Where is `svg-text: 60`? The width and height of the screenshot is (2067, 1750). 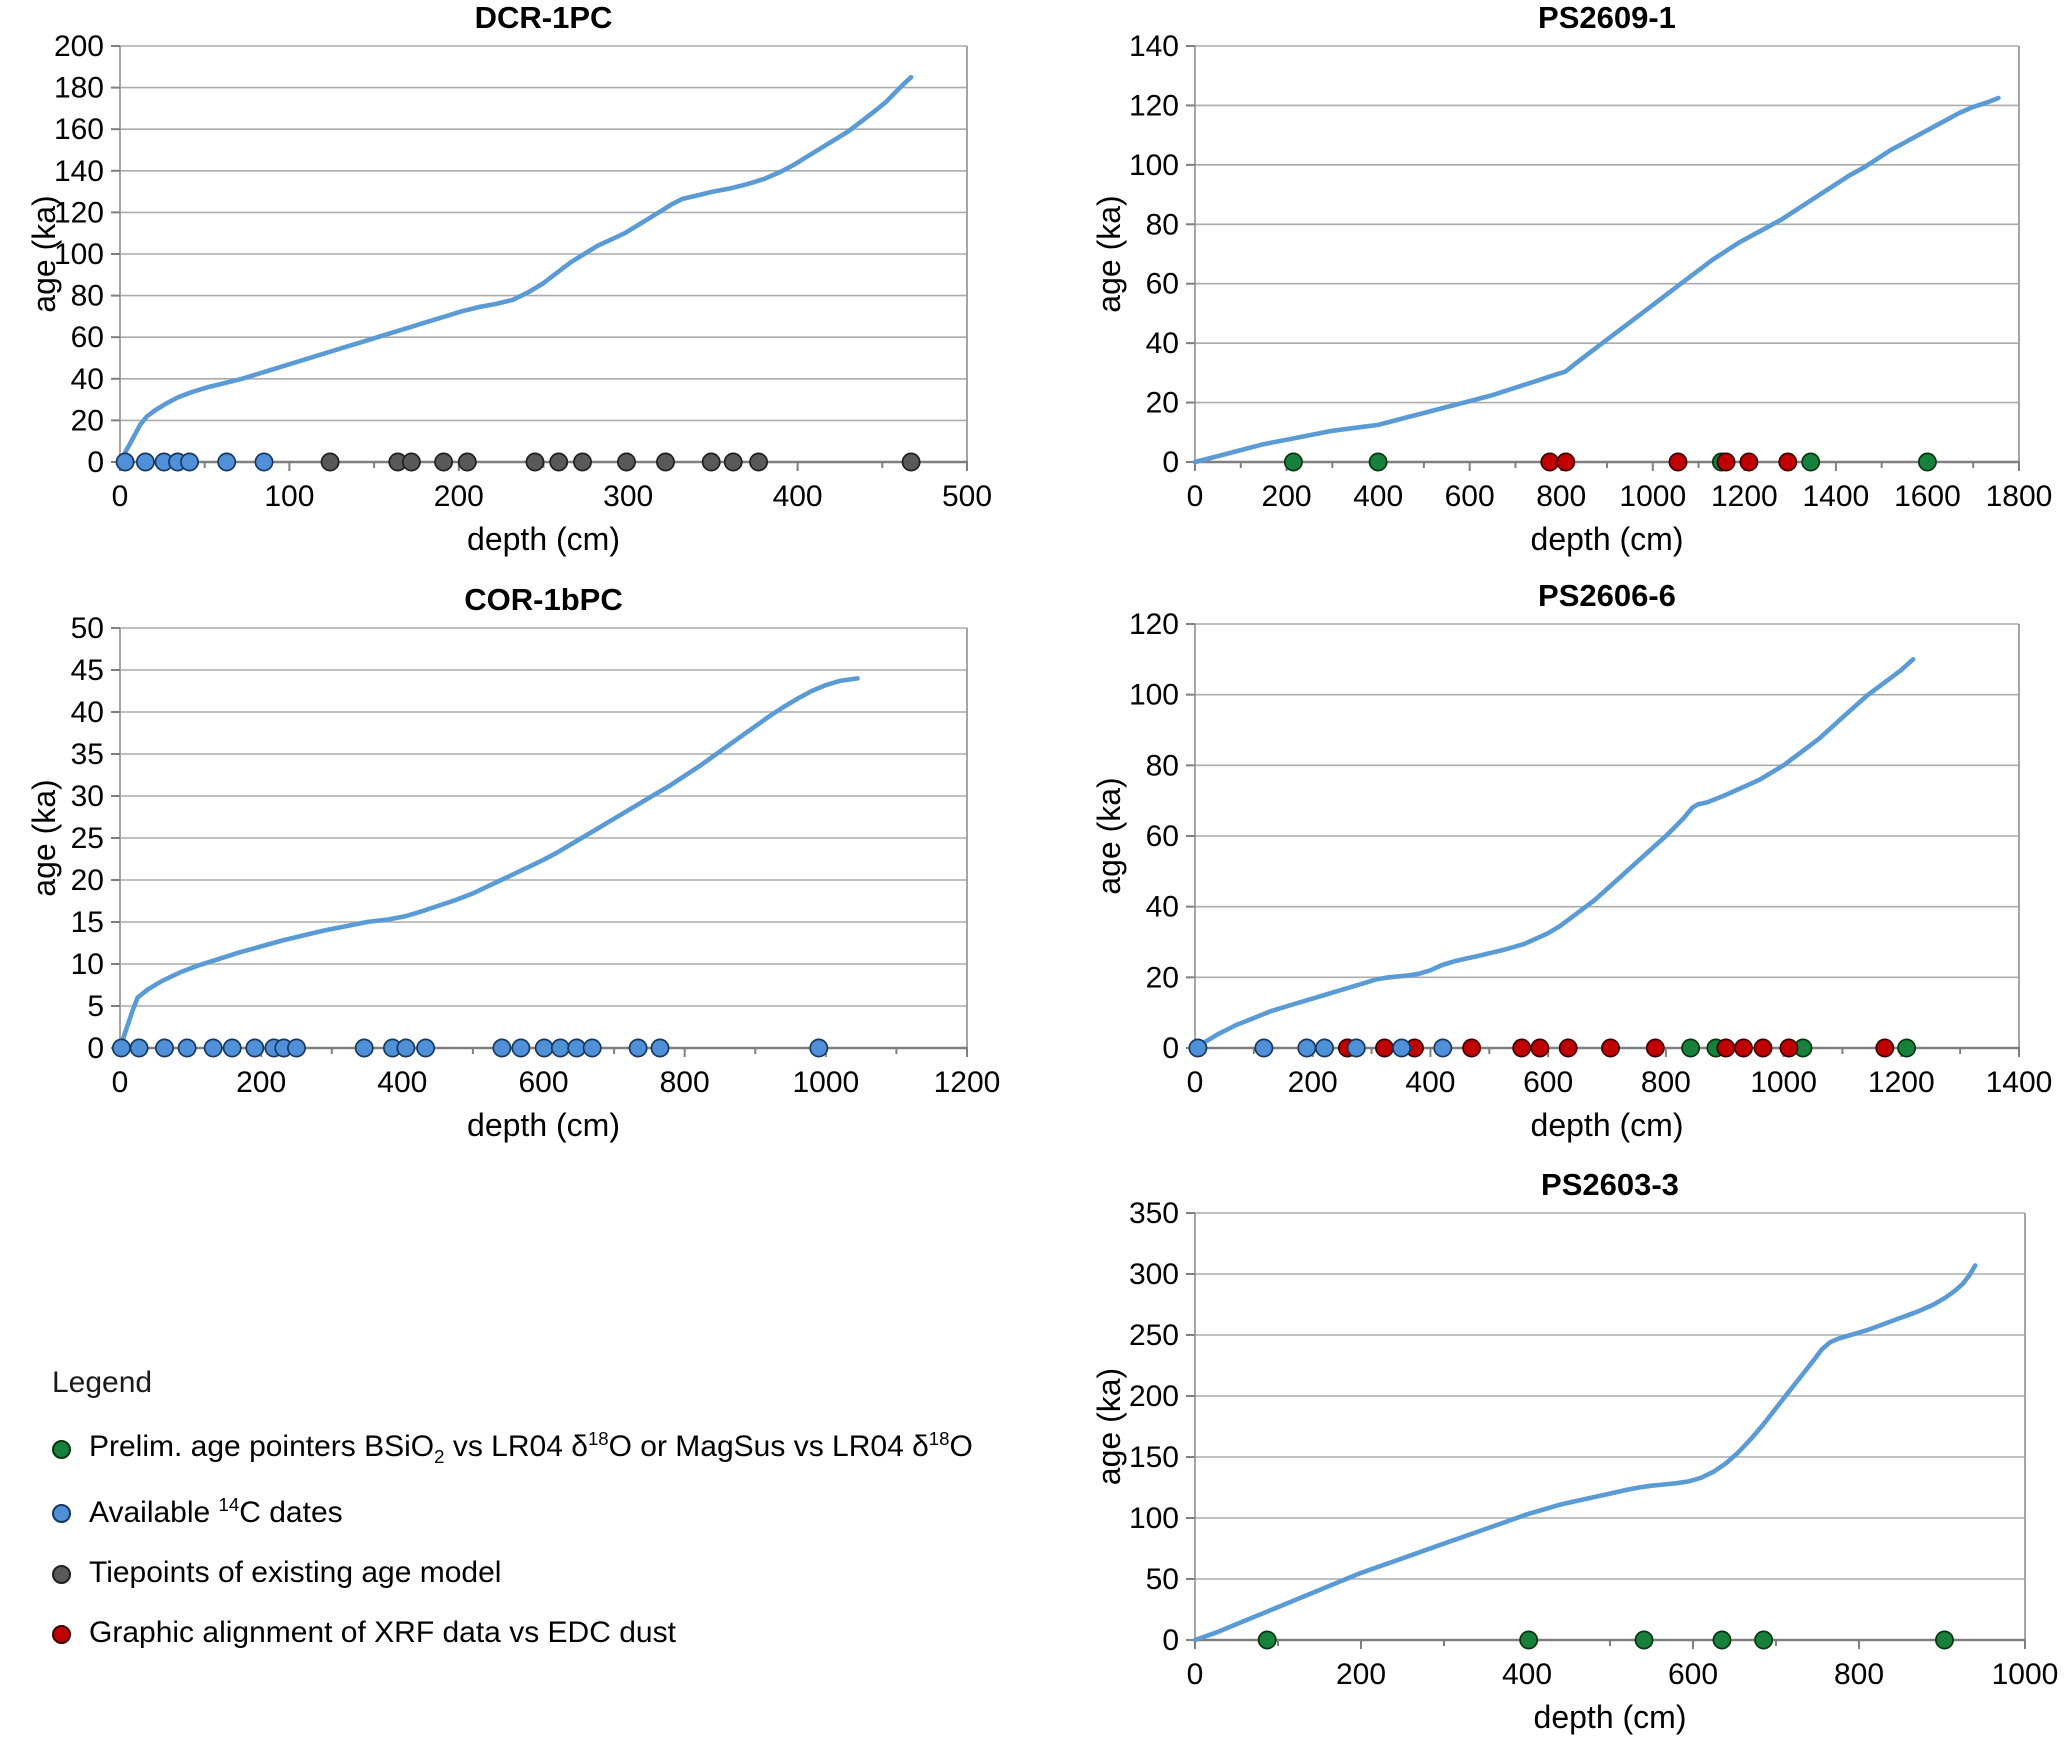
svg-text: 60 is located at coordinates (87, 337).